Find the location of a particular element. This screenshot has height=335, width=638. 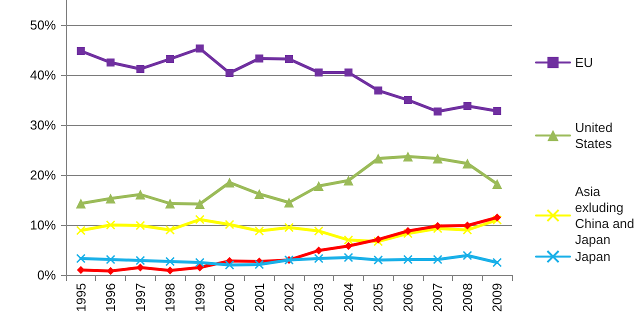

y-tick-label: 30% is located at coordinates (43, 125).